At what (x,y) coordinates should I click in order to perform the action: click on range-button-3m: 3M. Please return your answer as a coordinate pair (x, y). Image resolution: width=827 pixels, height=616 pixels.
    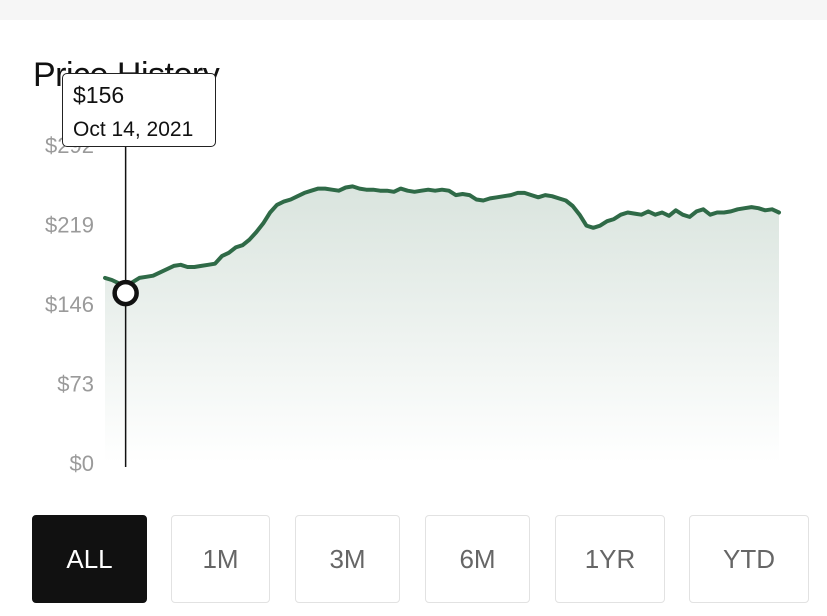
    Looking at the image, I should click on (347, 559).